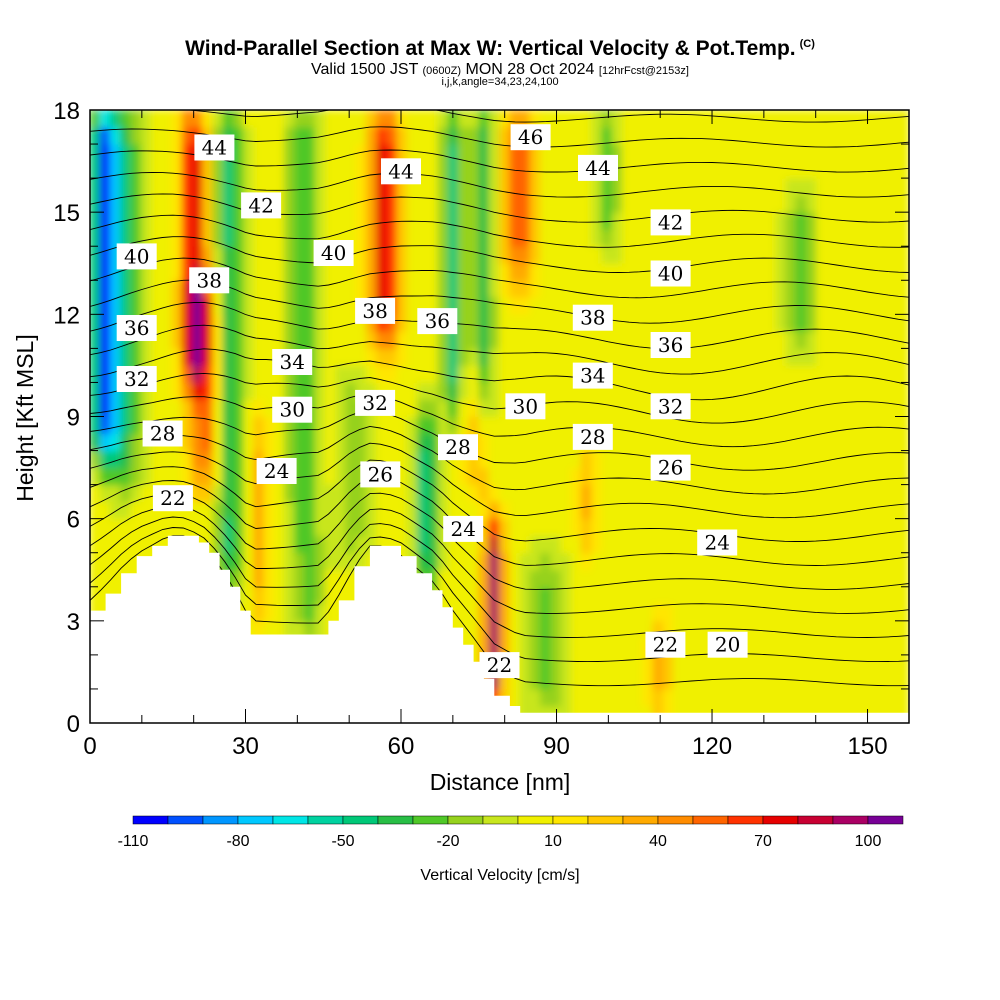 The width and height of the screenshot is (1000, 1000). I want to click on theta-contour-line, so click(499, 254).